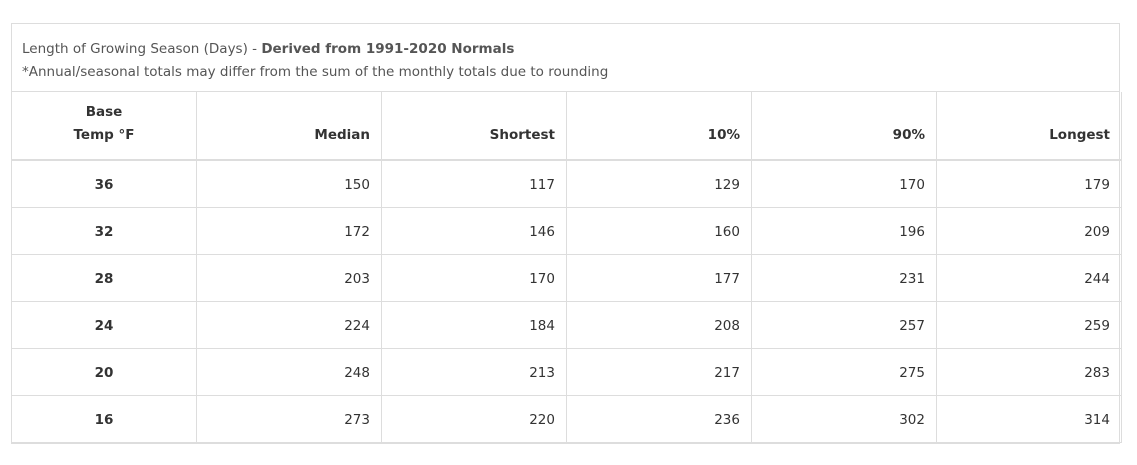 This screenshot has height=465, width=1137. What do you see at coordinates (474, 371) in the screenshot?
I see `cell-shortest: 213` at bounding box center [474, 371].